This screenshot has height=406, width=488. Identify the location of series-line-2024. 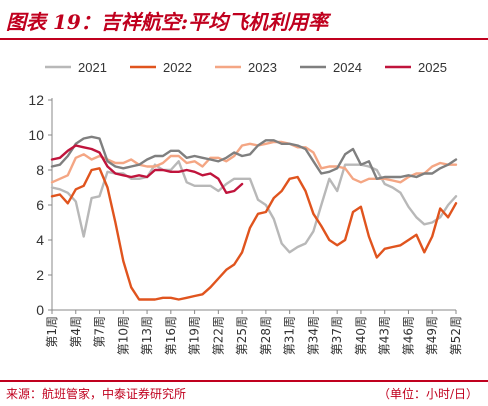
(254, 157).